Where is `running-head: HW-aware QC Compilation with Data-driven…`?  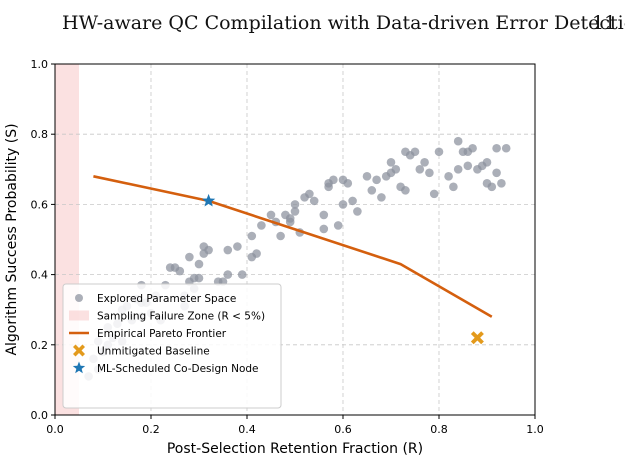 running-head: HW-aware QC Compilation with Data-driven… is located at coordinates (312, 20).